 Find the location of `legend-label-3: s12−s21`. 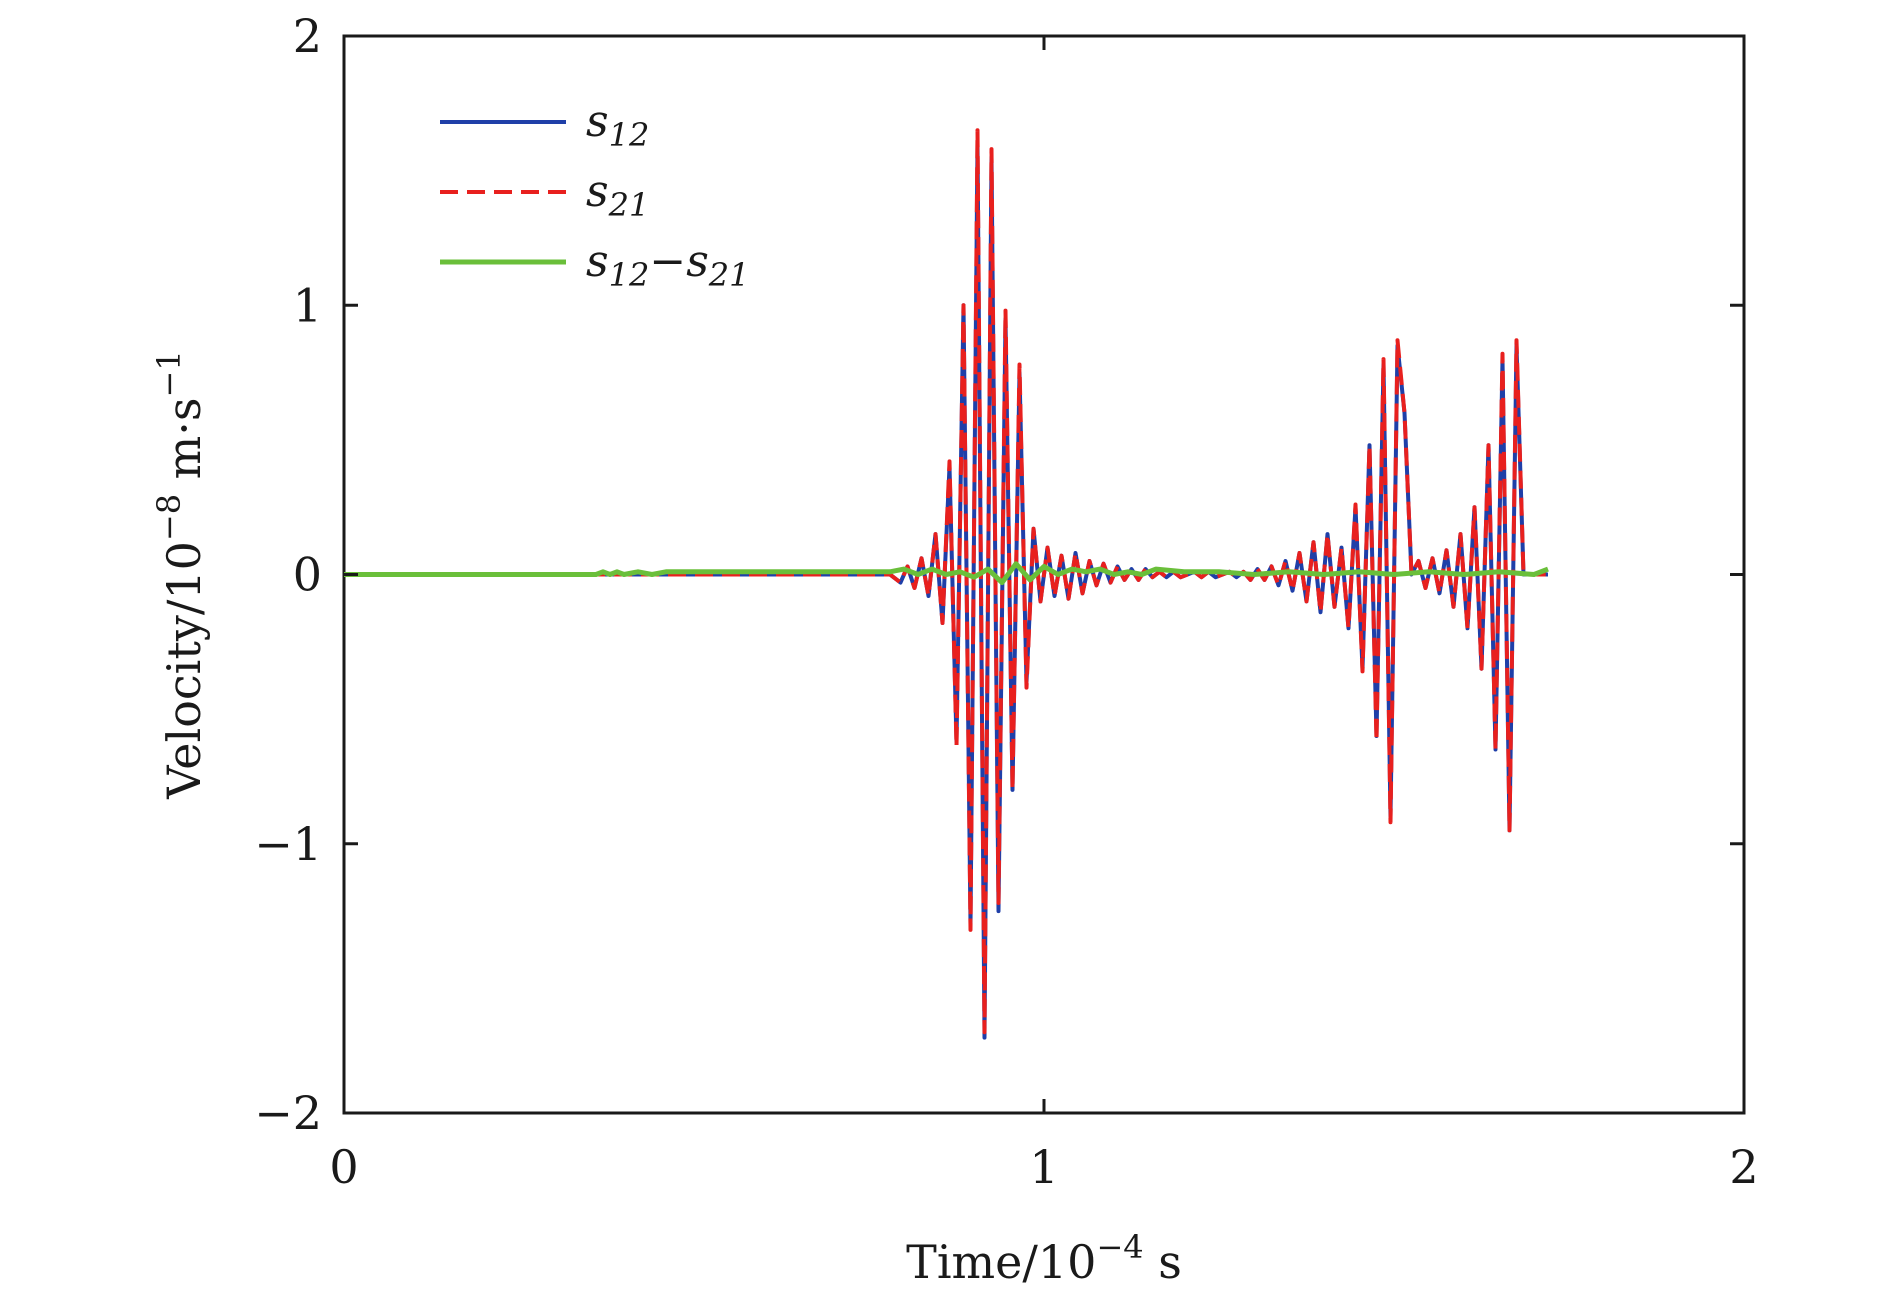

legend-label-3: s12−s21 is located at coordinates (668, 265).